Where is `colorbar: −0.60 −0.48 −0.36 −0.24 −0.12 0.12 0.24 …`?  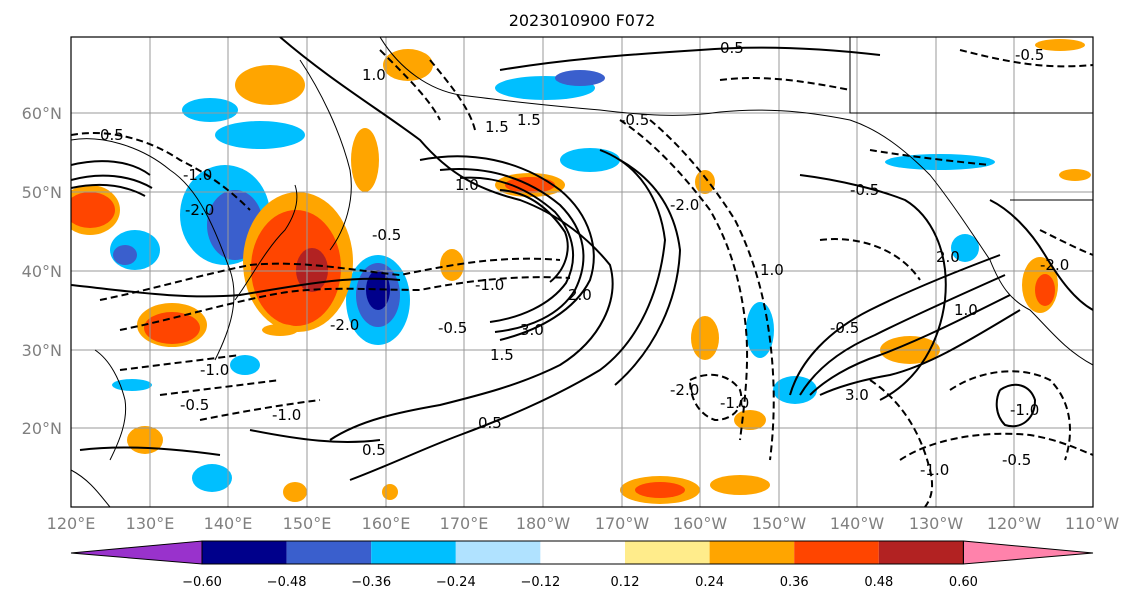
colorbar: −0.60 −0.48 −0.36 −0.24 −0.12 0.12 0.24 … is located at coordinates (582, 565).